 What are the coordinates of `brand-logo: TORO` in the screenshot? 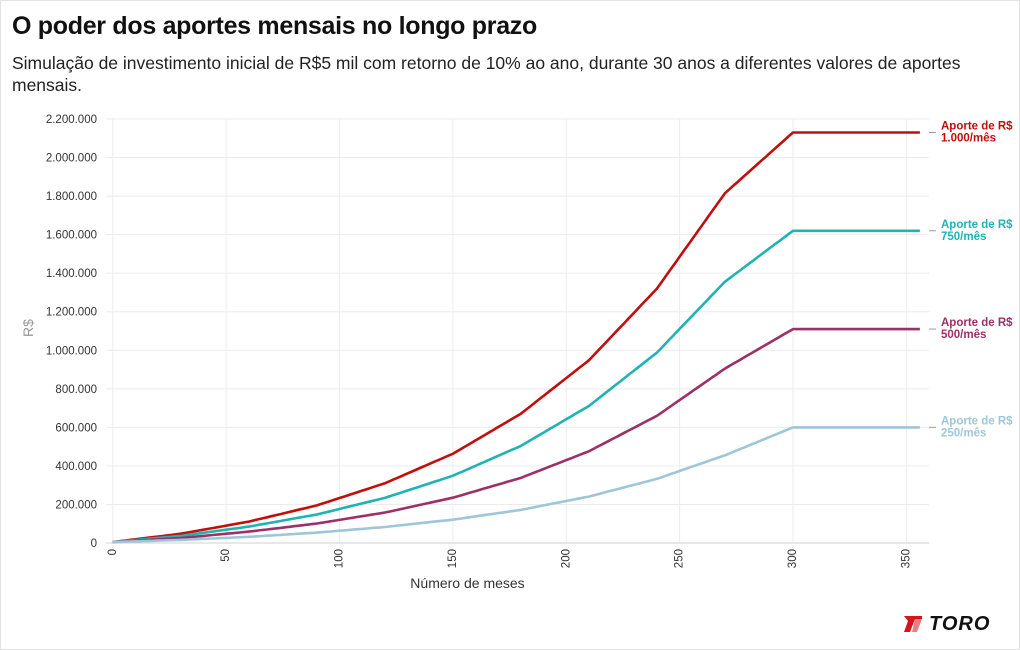 It's located at (946, 624).